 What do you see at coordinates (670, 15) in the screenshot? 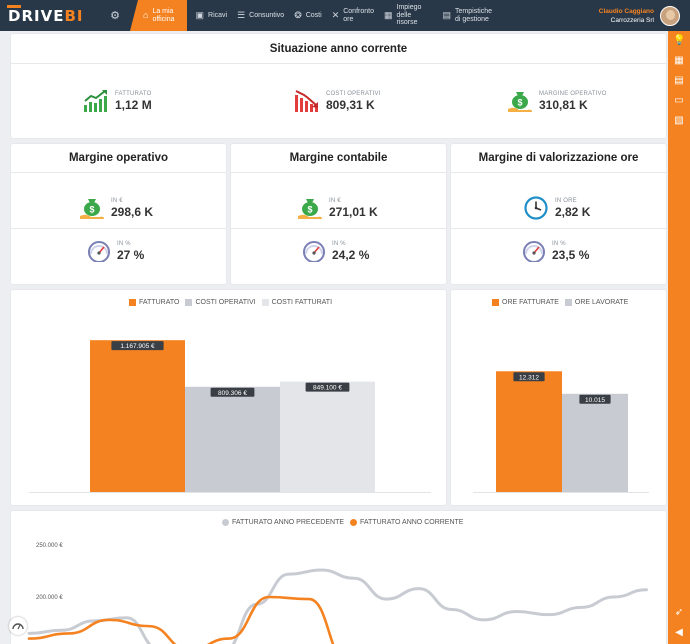
I see `avatar` at bounding box center [670, 15].